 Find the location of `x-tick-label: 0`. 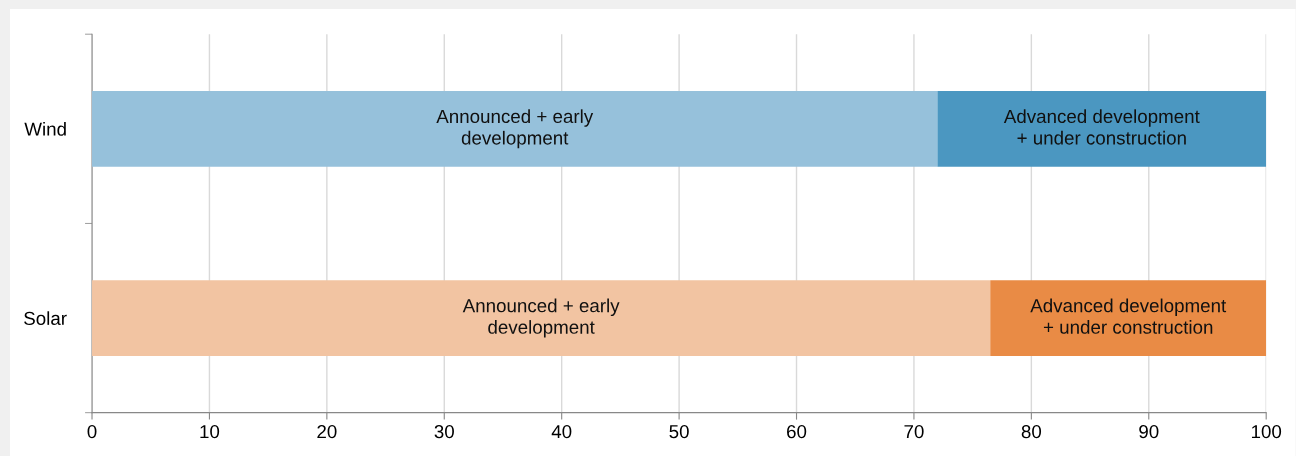

x-tick-label: 0 is located at coordinates (92, 431).